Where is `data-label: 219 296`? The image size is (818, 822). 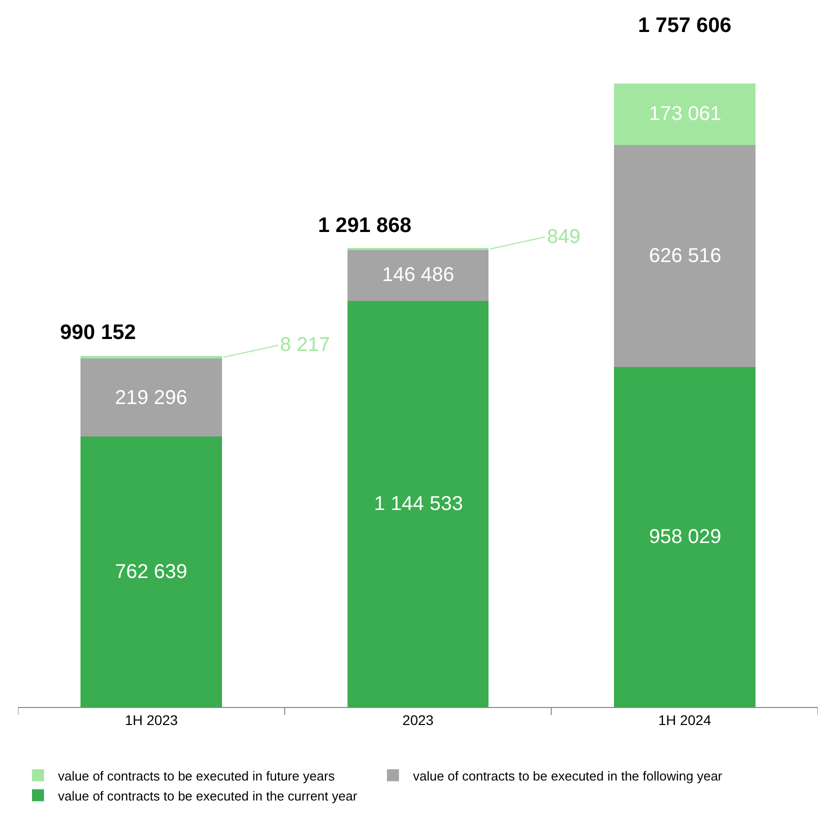
data-label: 219 296 is located at coordinates (151, 398).